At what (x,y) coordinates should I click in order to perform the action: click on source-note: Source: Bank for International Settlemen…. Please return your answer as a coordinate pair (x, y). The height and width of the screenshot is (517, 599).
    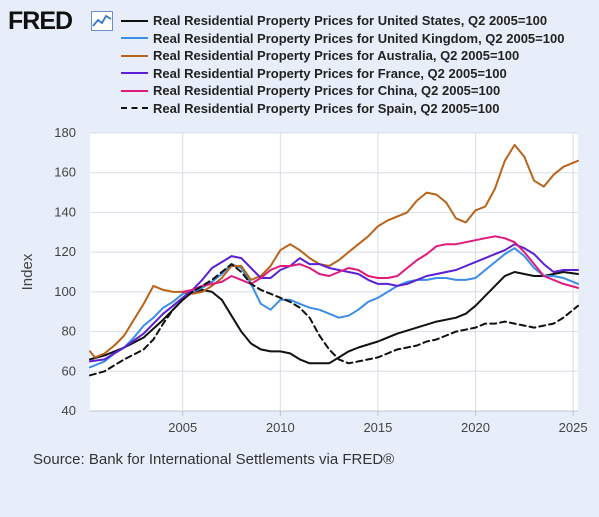
    Looking at the image, I should click on (214, 459).